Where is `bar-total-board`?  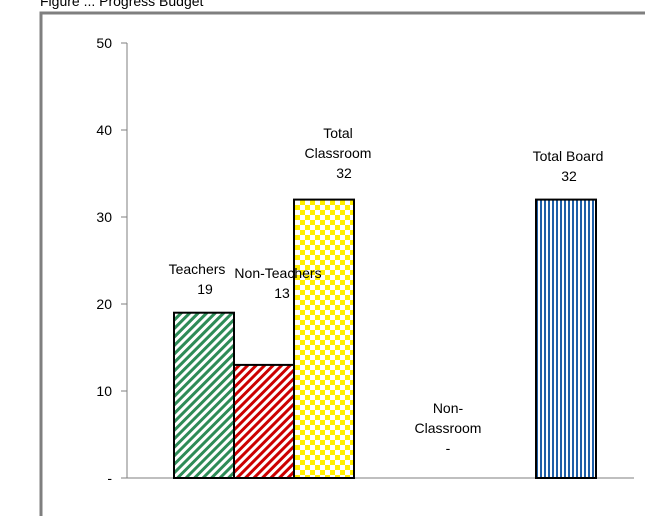
bar-total-board is located at coordinates (566, 338).